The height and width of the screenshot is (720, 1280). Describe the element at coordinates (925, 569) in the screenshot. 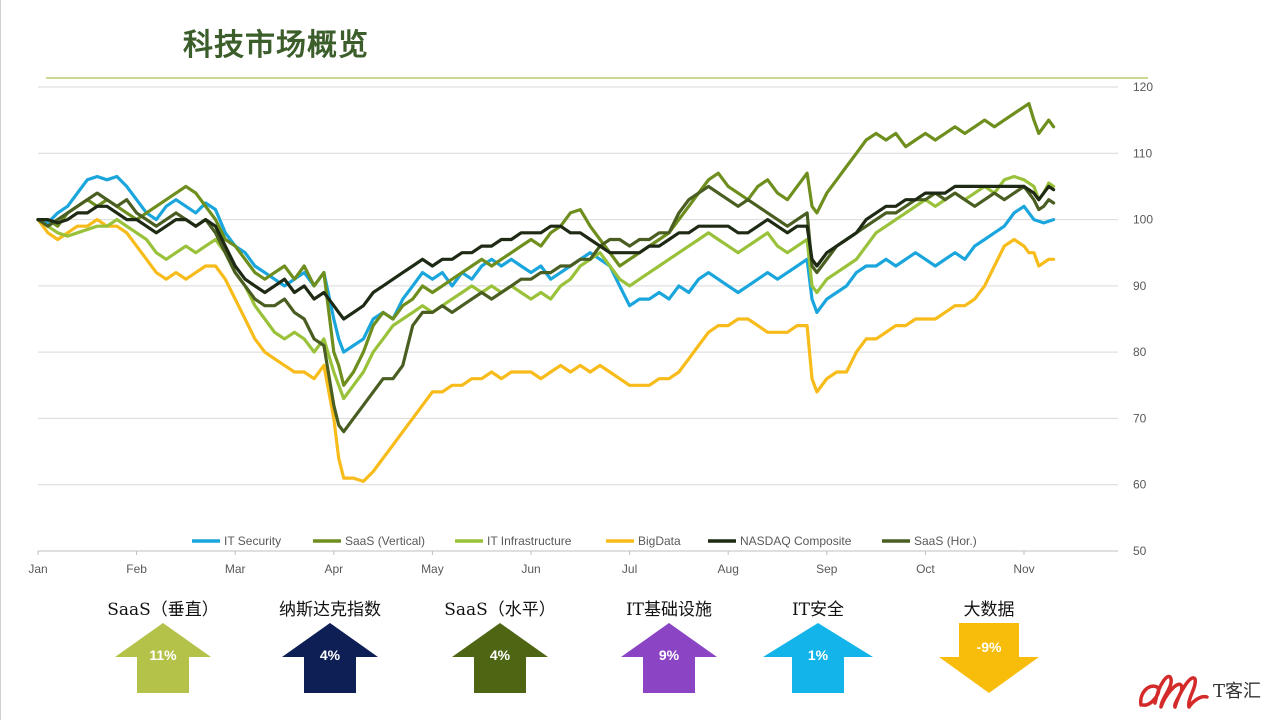

I see `x-tick-label: Oct` at that location.